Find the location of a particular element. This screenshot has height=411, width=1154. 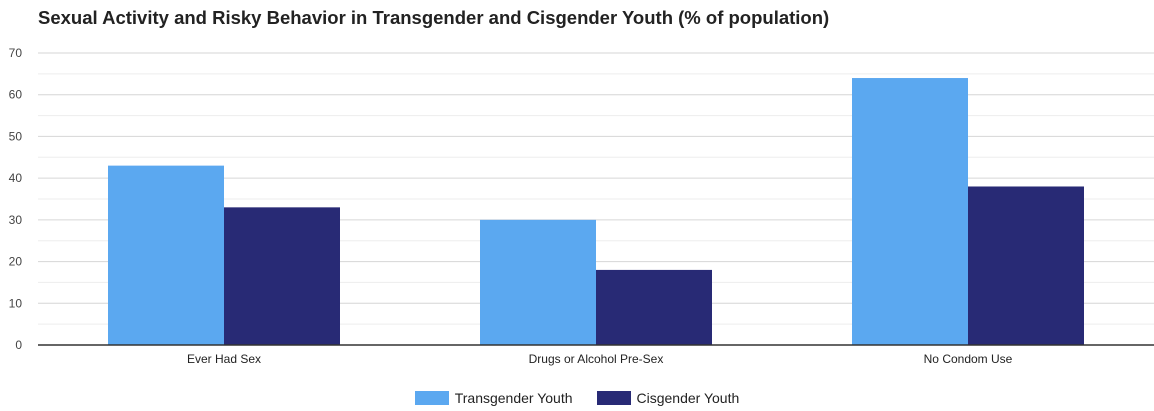

y-tick-label: 70 is located at coordinates (16, 53).